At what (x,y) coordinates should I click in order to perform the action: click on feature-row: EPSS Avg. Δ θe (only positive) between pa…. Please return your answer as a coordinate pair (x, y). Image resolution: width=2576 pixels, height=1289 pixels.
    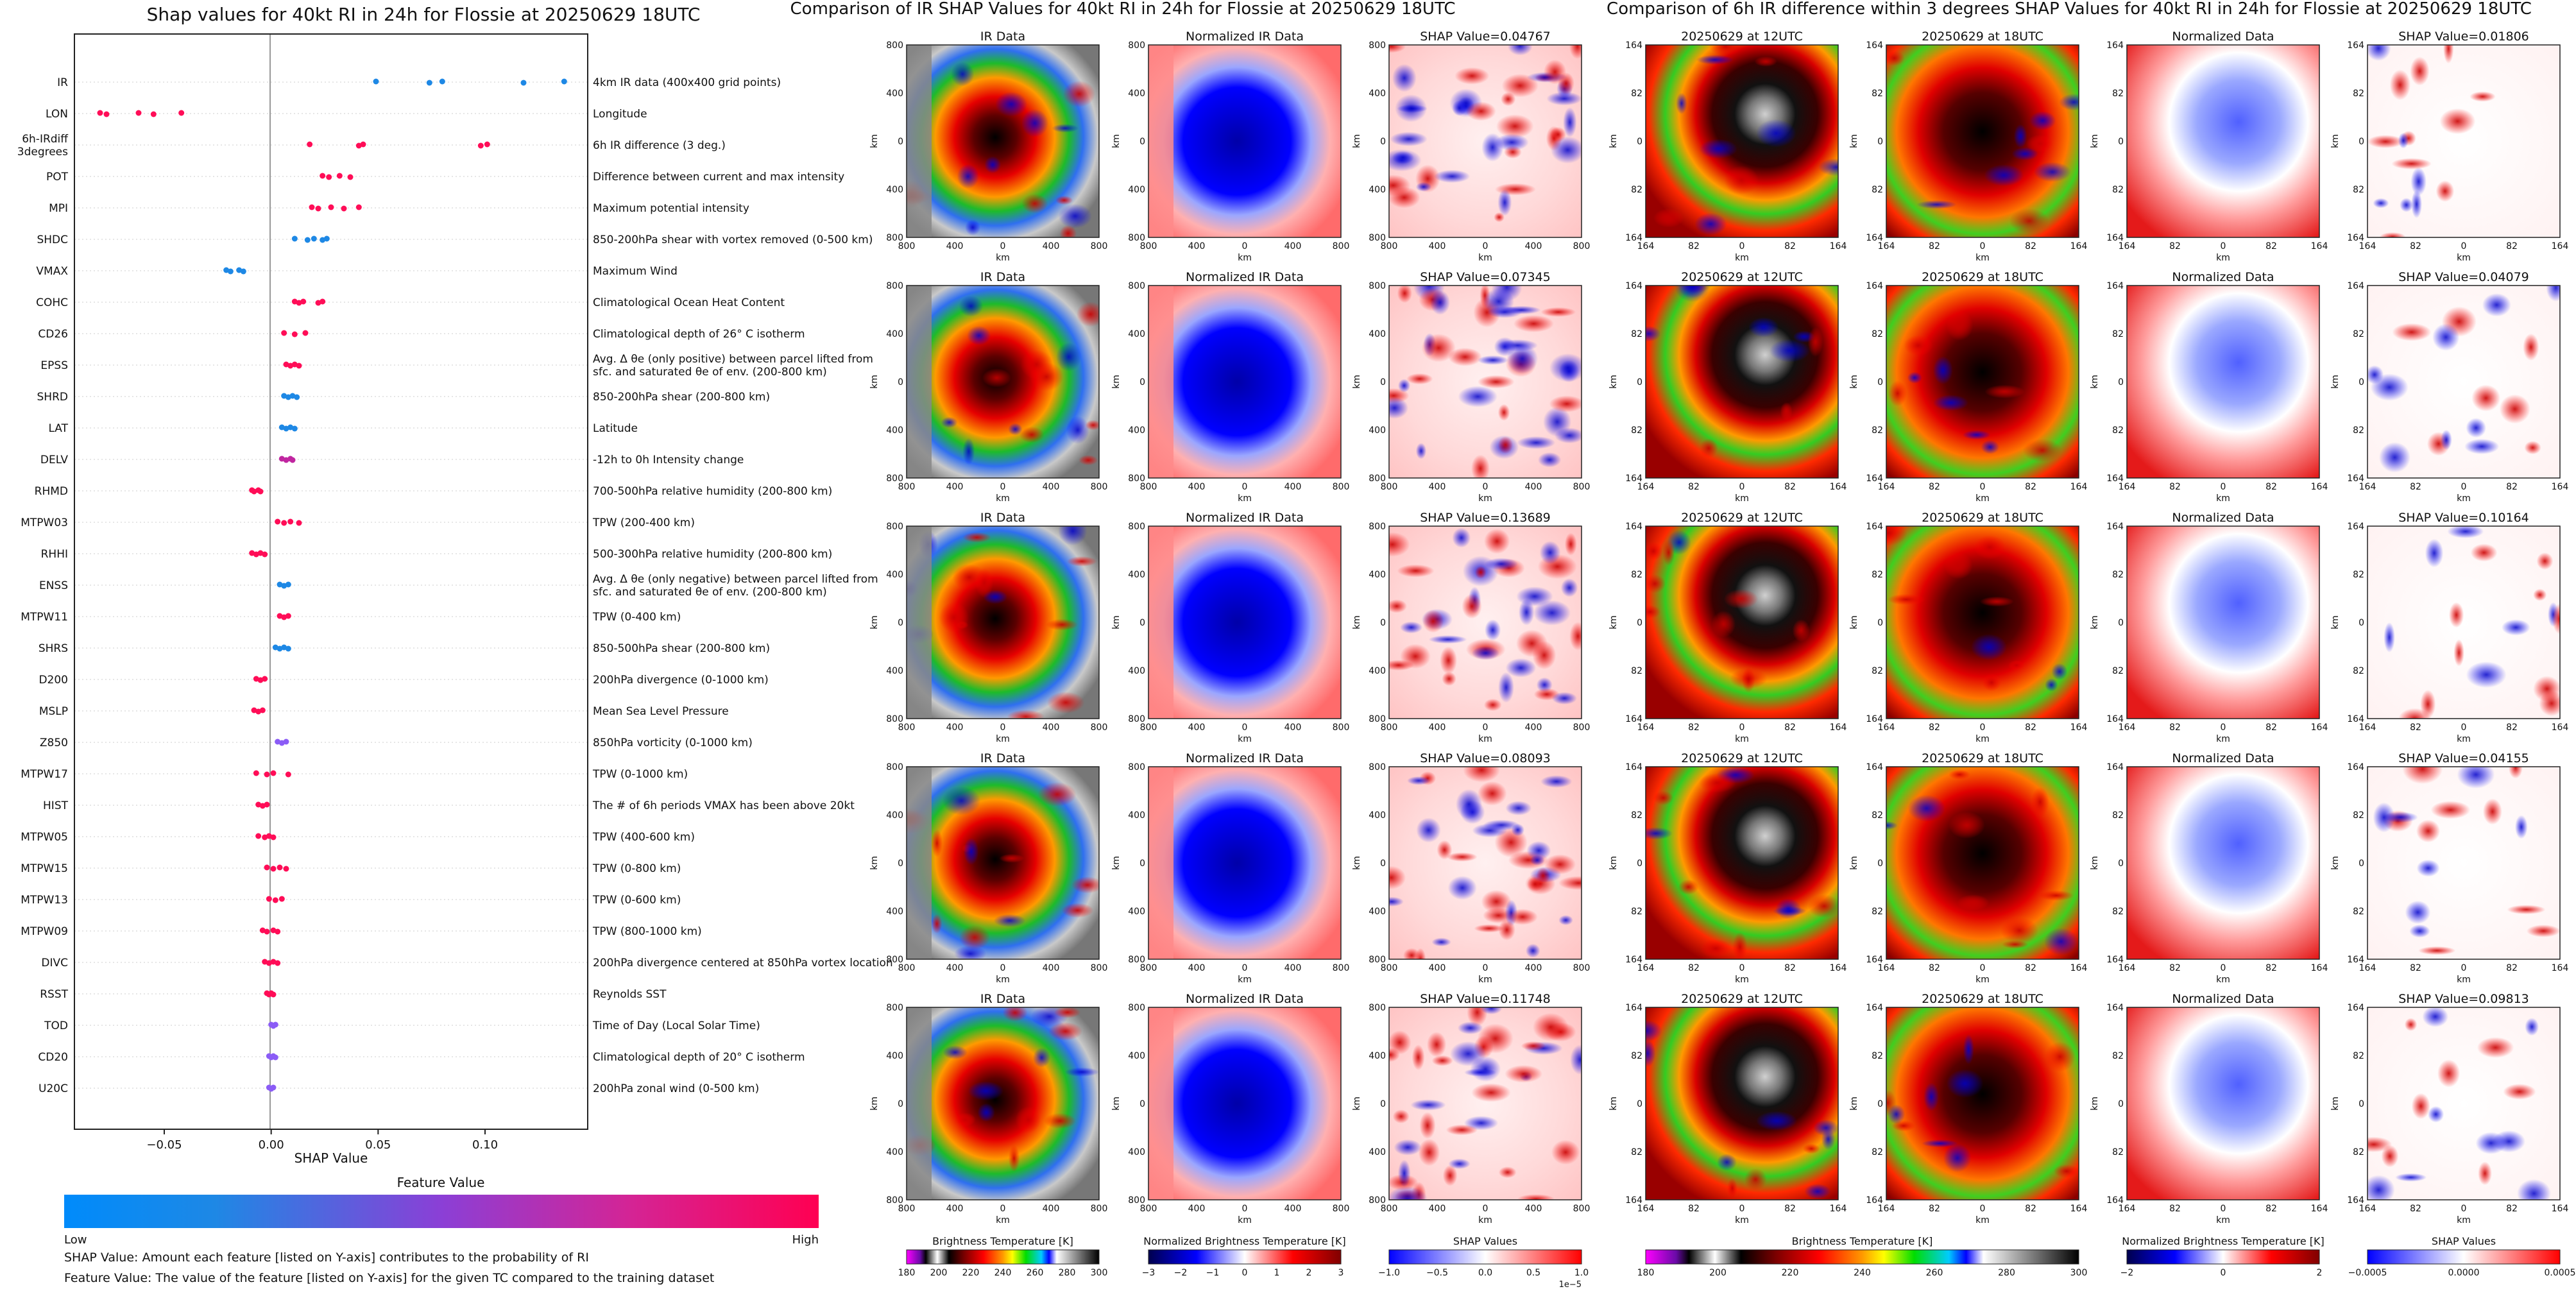
    Looking at the image, I should click on (457, 366).